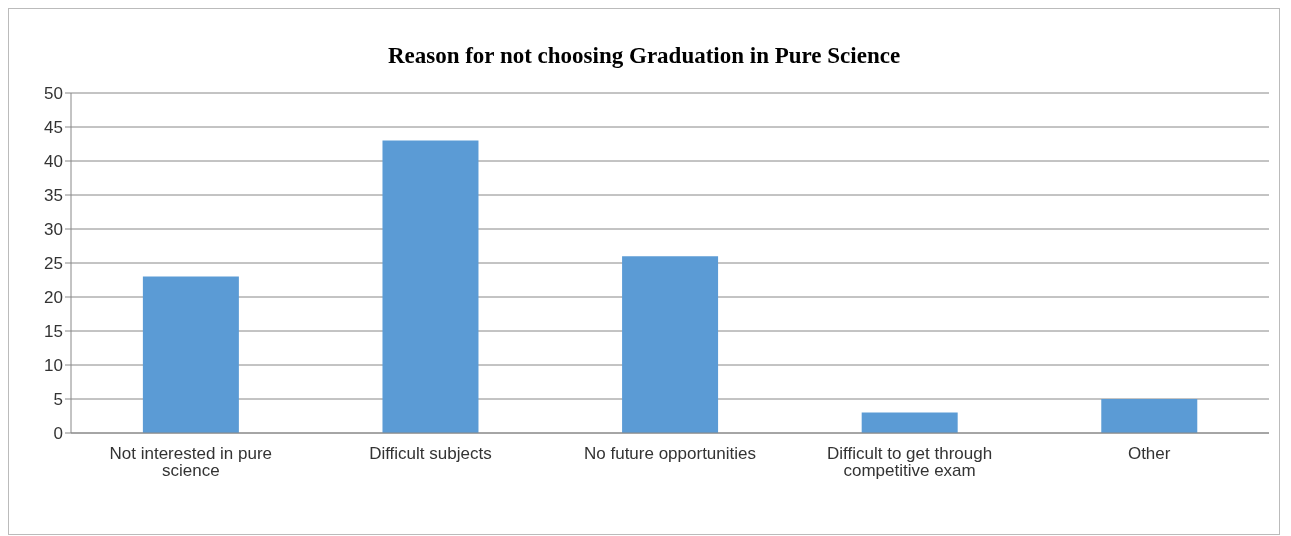 The height and width of the screenshot is (536, 1291). Describe the element at coordinates (53, 332) in the screenshot. I see `y-tick-label: 15` at that location.